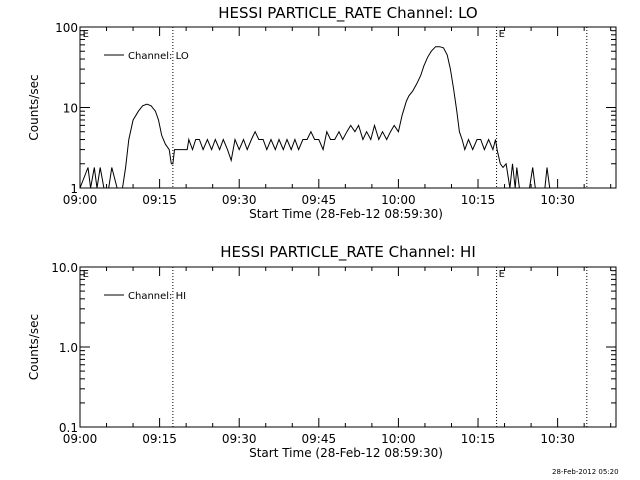 This screenshot has height=480, width=640. Describe the element at coordinates (585, 472) in the screenshot. I see `footer-timestamp: 28-Feb-2012 05:20` at that location.